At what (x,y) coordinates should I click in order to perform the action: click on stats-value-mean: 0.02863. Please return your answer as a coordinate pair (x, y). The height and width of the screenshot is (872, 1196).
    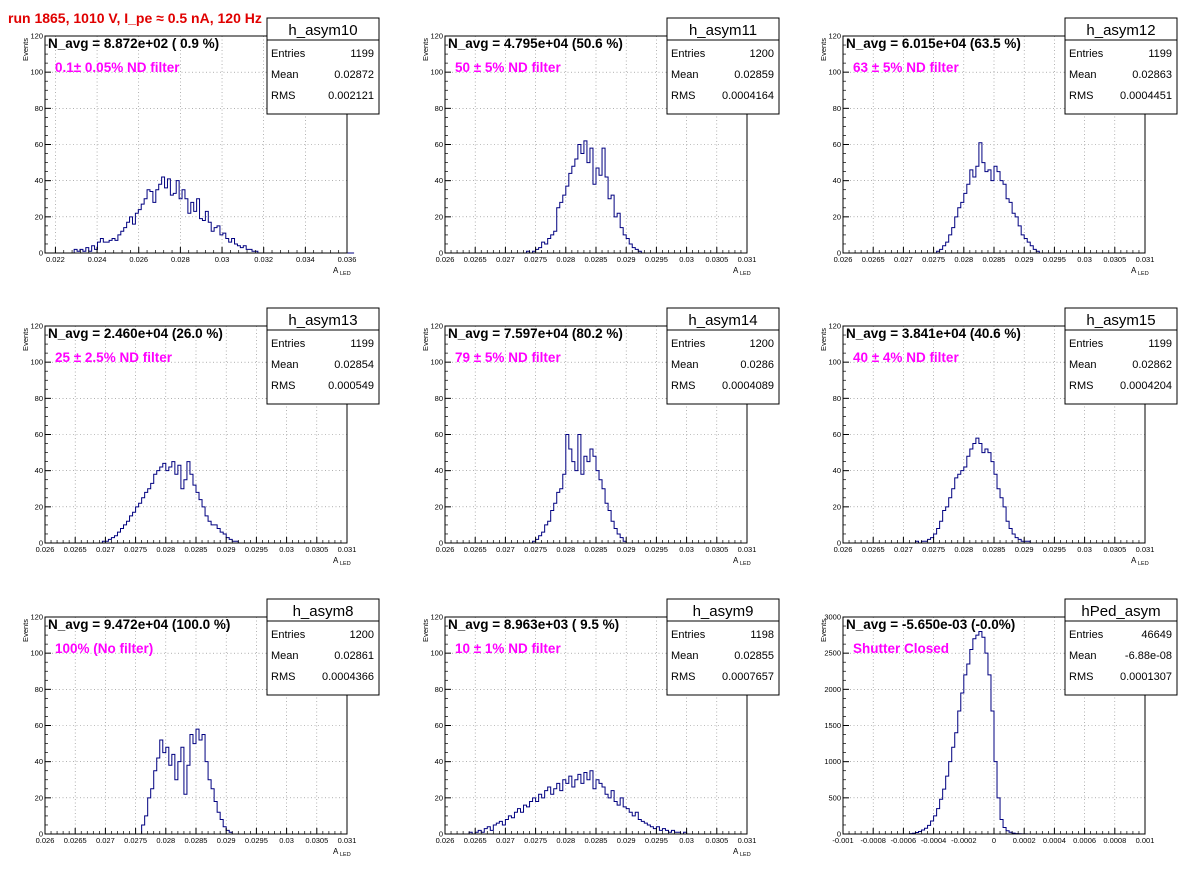
    Looking at the image, I should click on (1152, 75).